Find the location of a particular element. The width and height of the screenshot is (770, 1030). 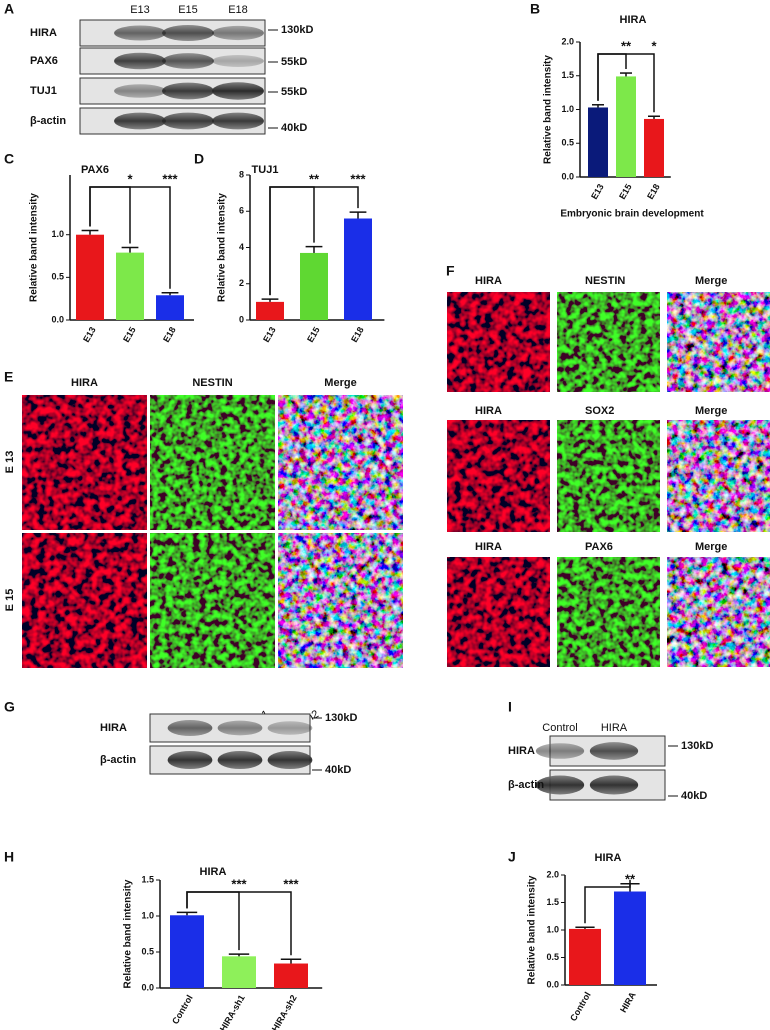

channel-label: SOX2 is located at coordinates (599, 411).